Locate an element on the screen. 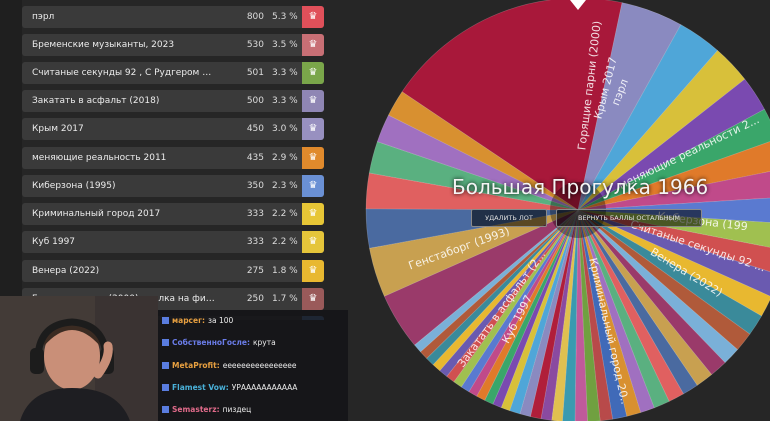  lot-row: Киберзона (1995) 350 2.3 % ♛ is located at coordinates (173, 186).